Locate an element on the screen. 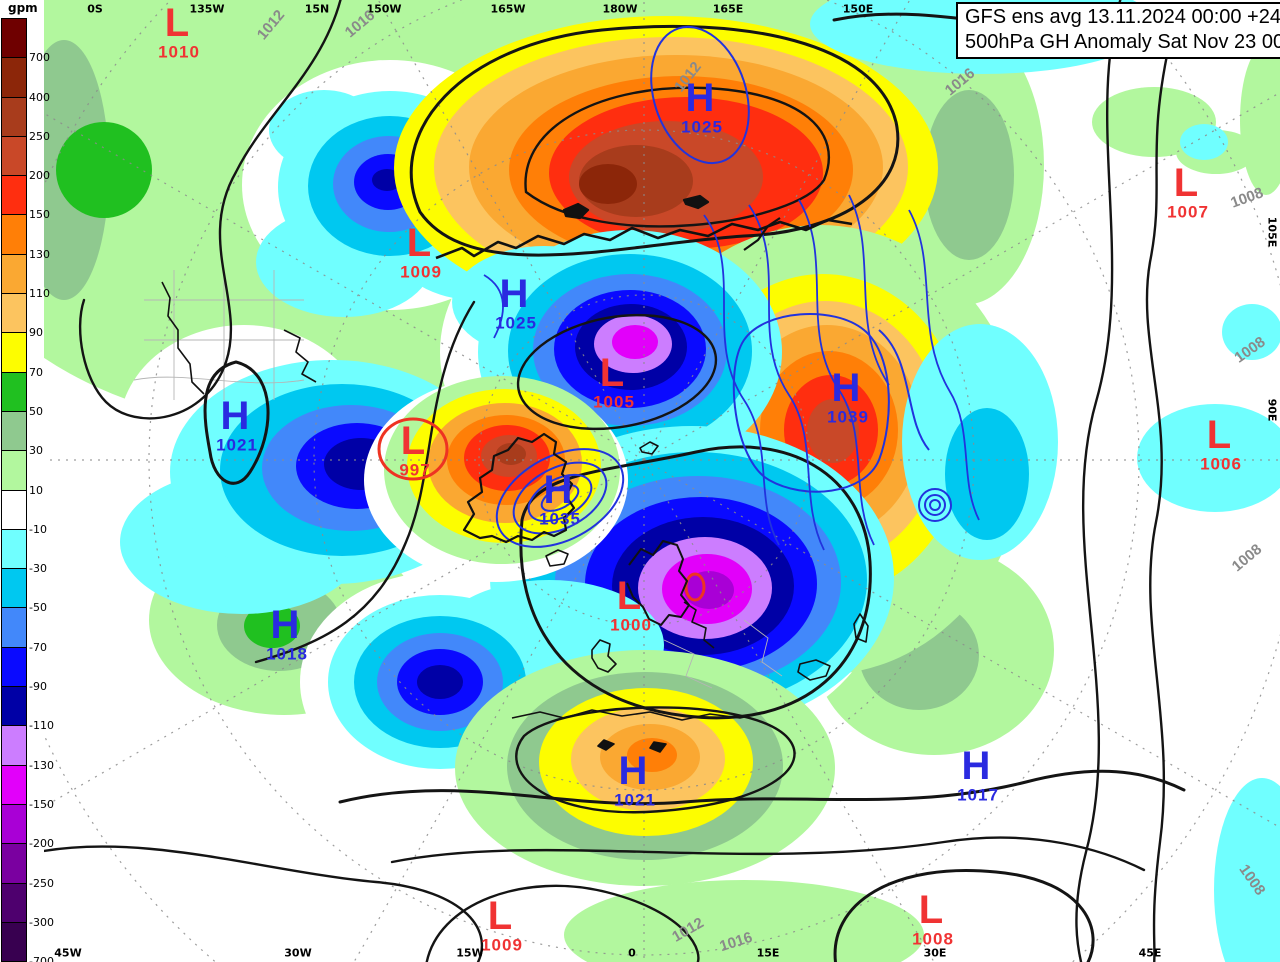 This screenshot has width=1280, height=962. legend-swatch: -250 is located at coordinates (27, 866).